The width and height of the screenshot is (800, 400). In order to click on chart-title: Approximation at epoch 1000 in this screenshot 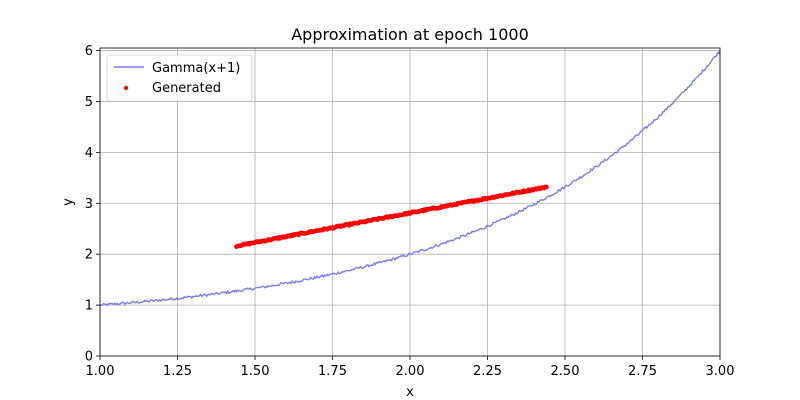, I will do `click(410, 34)`.